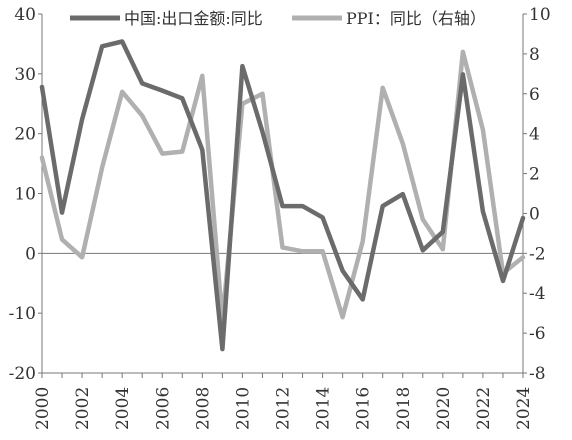  What do you see at coordinates (444, 408) in the screenshot?
I see `x-tick-label: 2020` at bounding box center [444, 408].